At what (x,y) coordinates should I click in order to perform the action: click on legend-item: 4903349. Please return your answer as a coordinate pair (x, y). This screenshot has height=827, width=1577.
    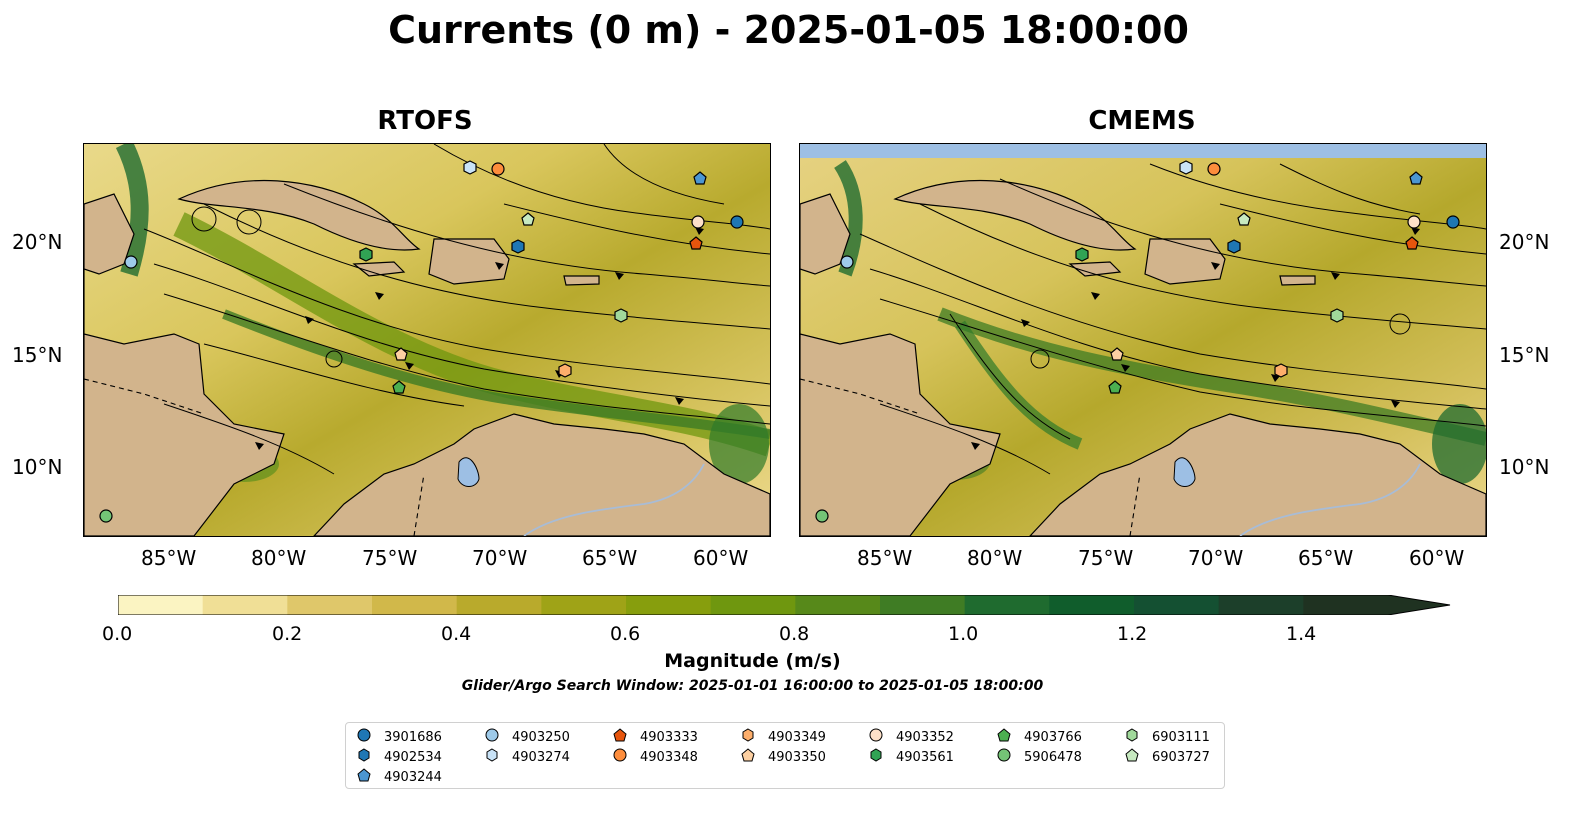
    Looking at the image, I should click on (783, 737).